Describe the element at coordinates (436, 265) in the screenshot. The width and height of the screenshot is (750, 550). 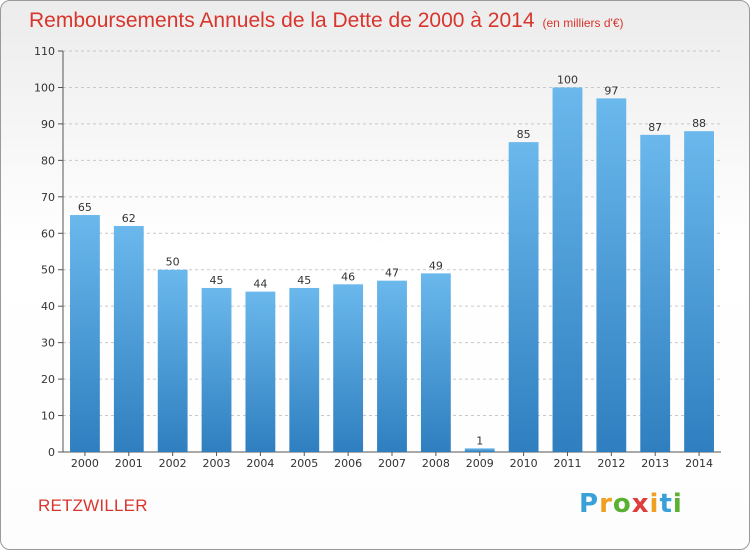
I see `value-label-2008: 49` at that location.